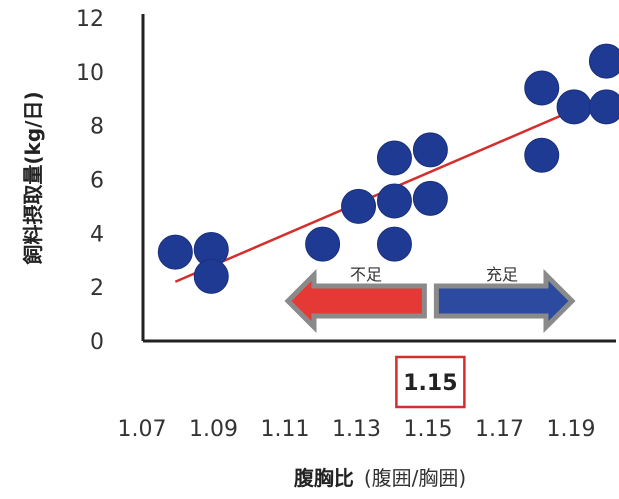 This screenshot has width=619, height=499. I want to click on x-axis-label-sub: (腹囲/胸囲), so click(415, 478).